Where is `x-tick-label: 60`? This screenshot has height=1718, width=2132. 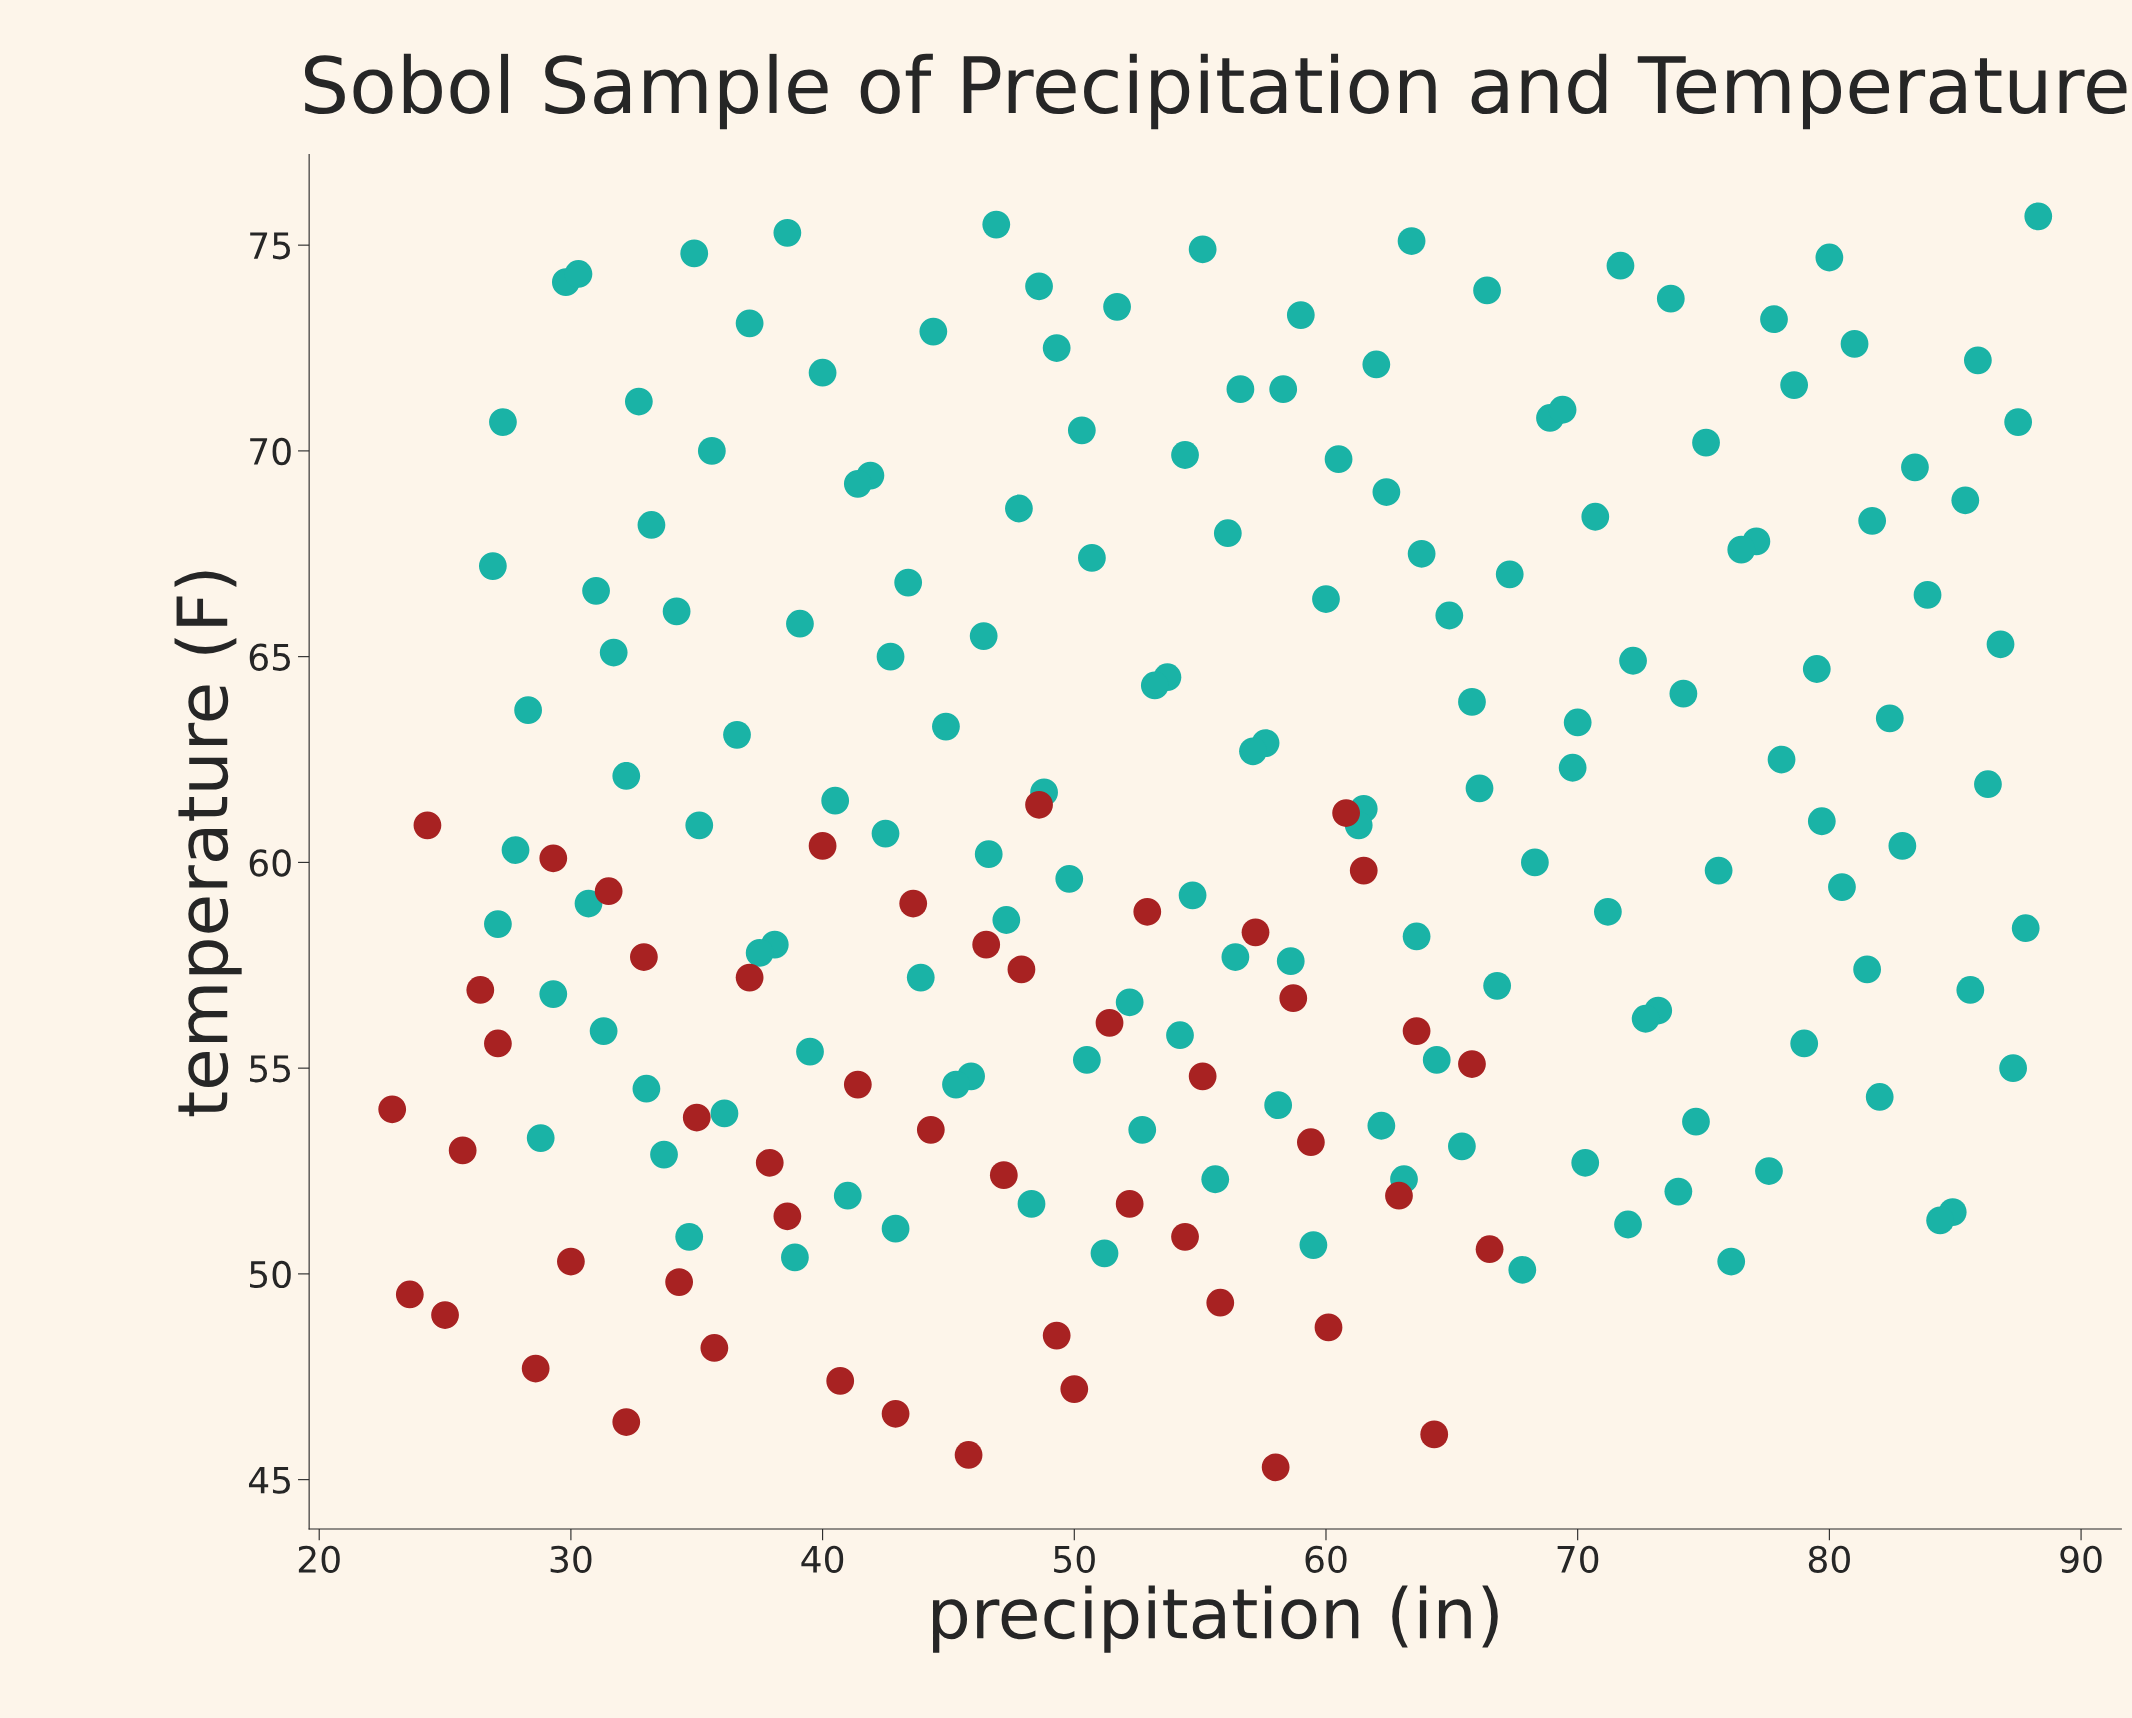 x-tick-label: 60 is located at coordinates (1326, 1559).